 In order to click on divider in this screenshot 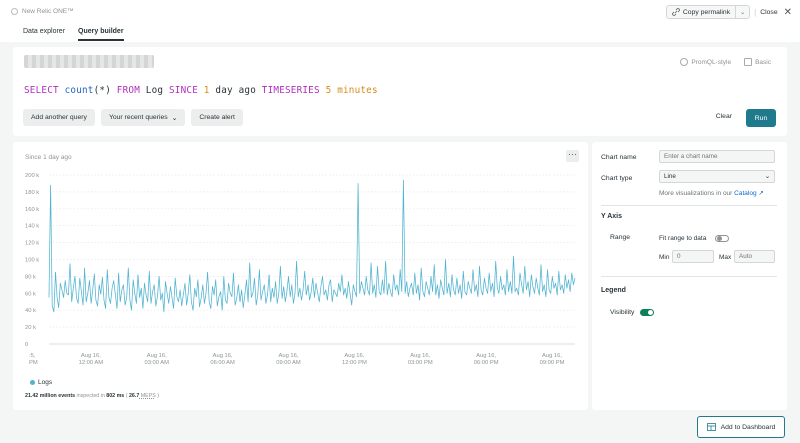, I will do `click(689, 205)`.